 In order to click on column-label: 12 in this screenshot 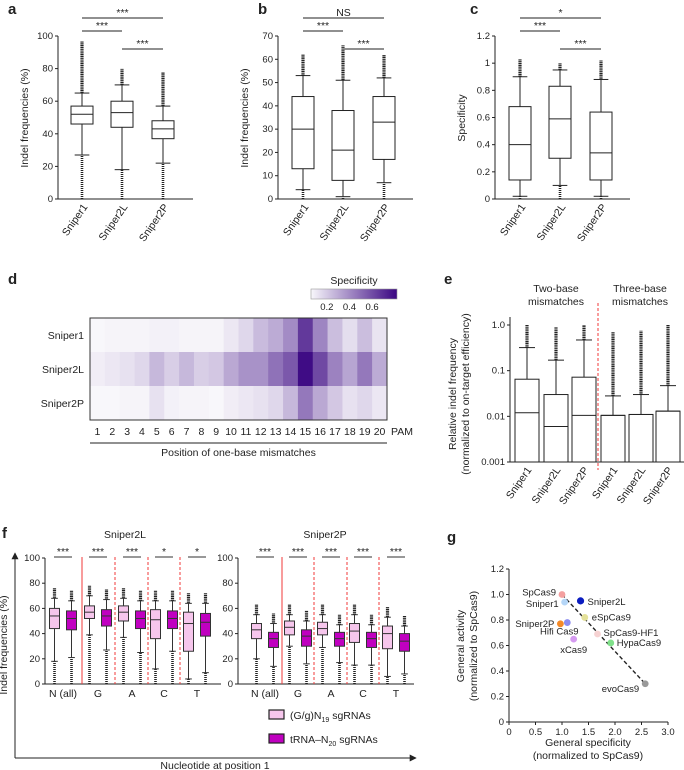, I will do `click(261, 432)`.